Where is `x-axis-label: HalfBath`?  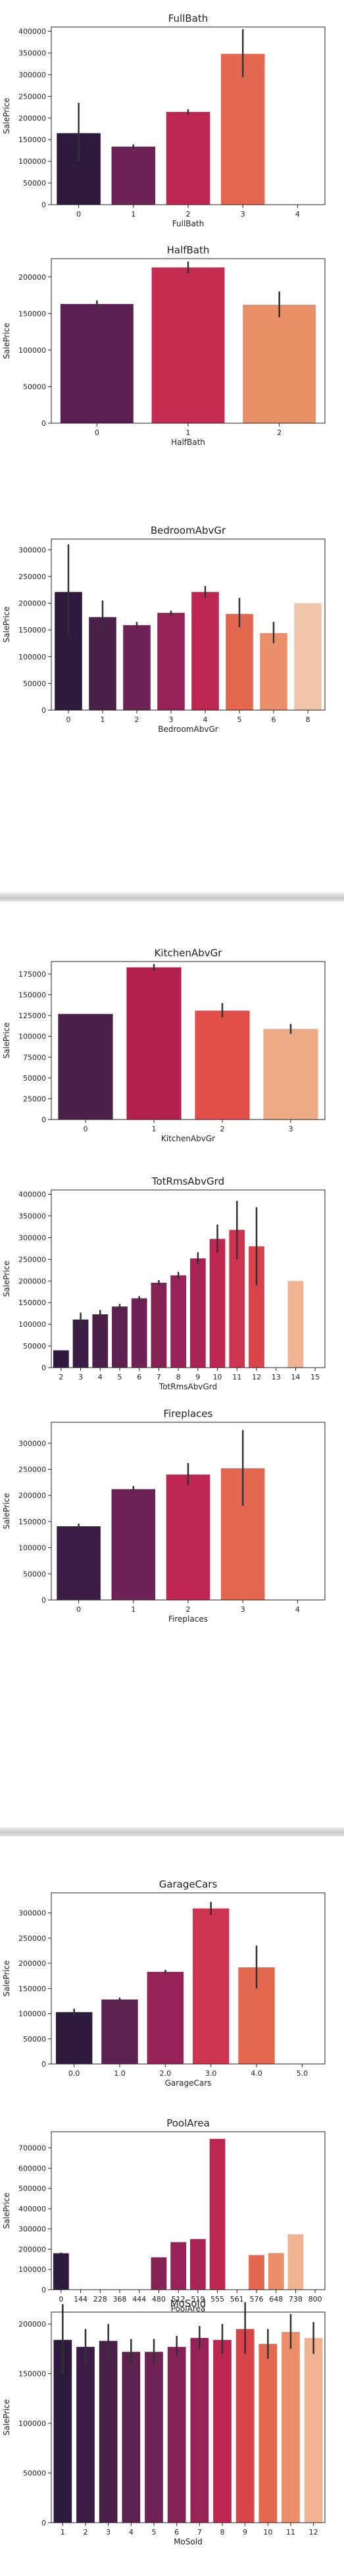
x-axis-label: HalfBath is located at coordinates (188, 442).